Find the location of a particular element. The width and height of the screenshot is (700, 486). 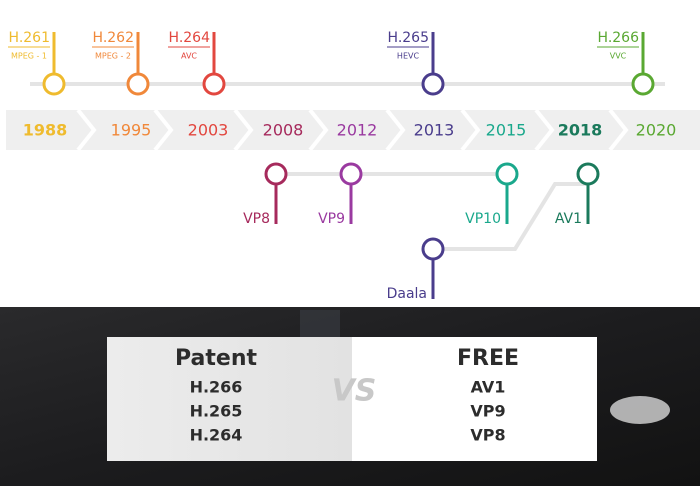

year-label: 1995 is located at coordinates (131, 130).